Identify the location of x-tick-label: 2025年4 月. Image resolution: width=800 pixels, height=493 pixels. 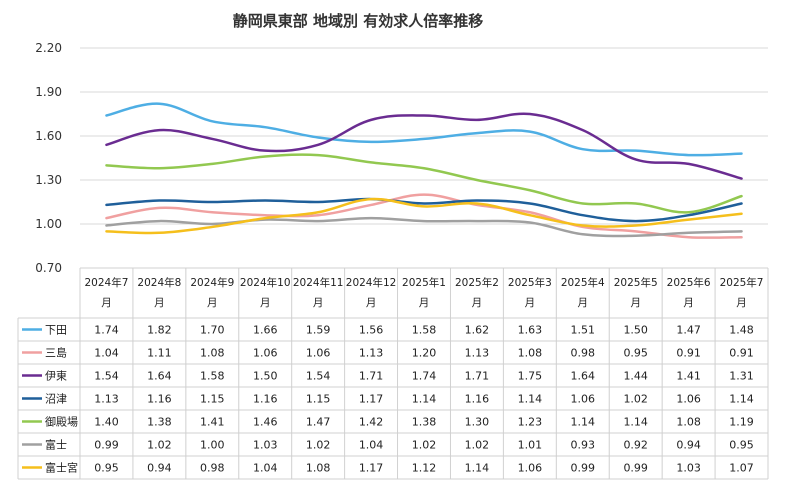
(583, 292).